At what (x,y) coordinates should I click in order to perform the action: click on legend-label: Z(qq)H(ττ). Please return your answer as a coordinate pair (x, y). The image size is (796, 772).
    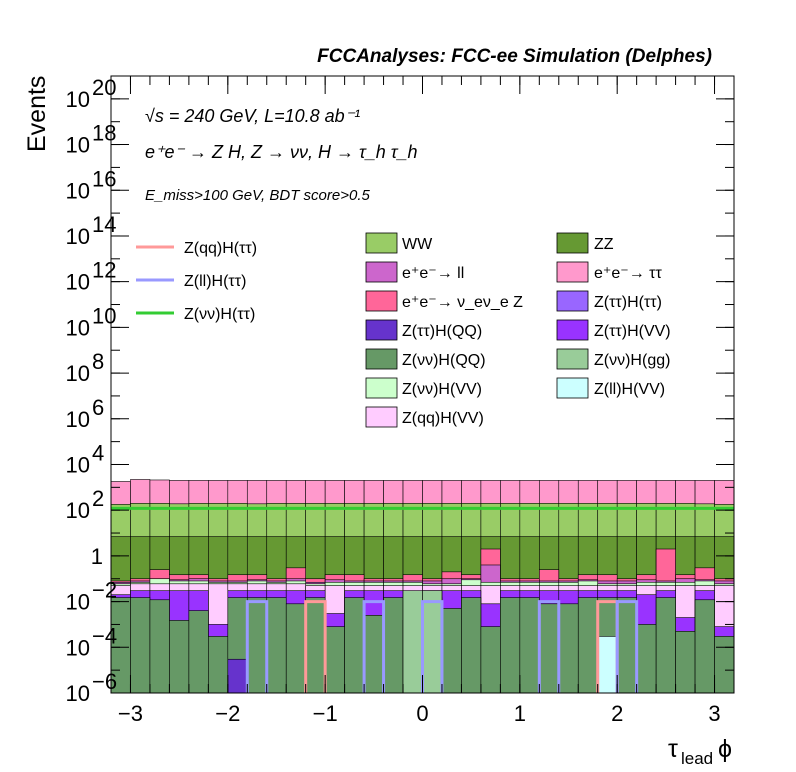
    Looking at the image, I should click on (220, 248).